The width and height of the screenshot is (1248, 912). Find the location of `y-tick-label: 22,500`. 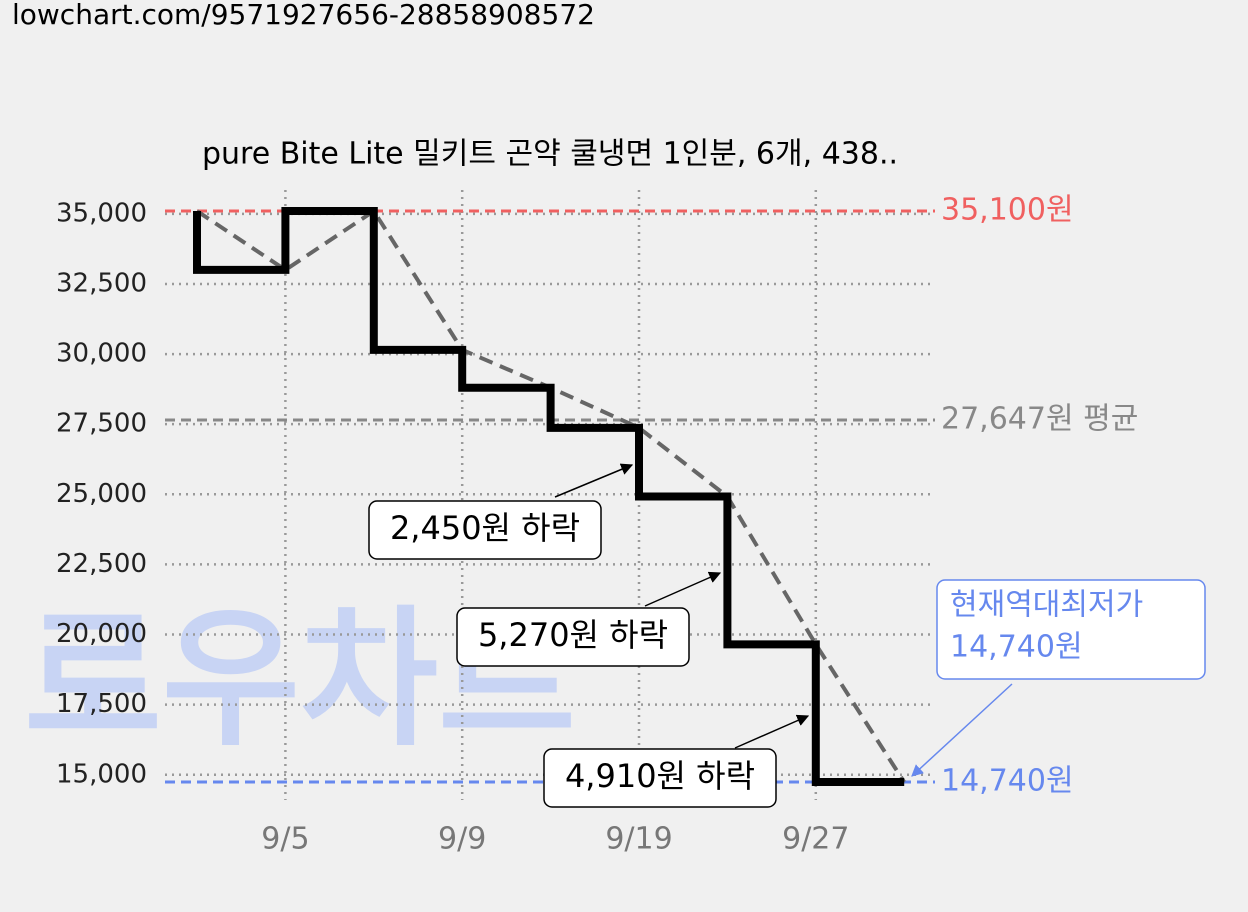

y-tick-label: 22,500 is located at coordinates (101, 564).